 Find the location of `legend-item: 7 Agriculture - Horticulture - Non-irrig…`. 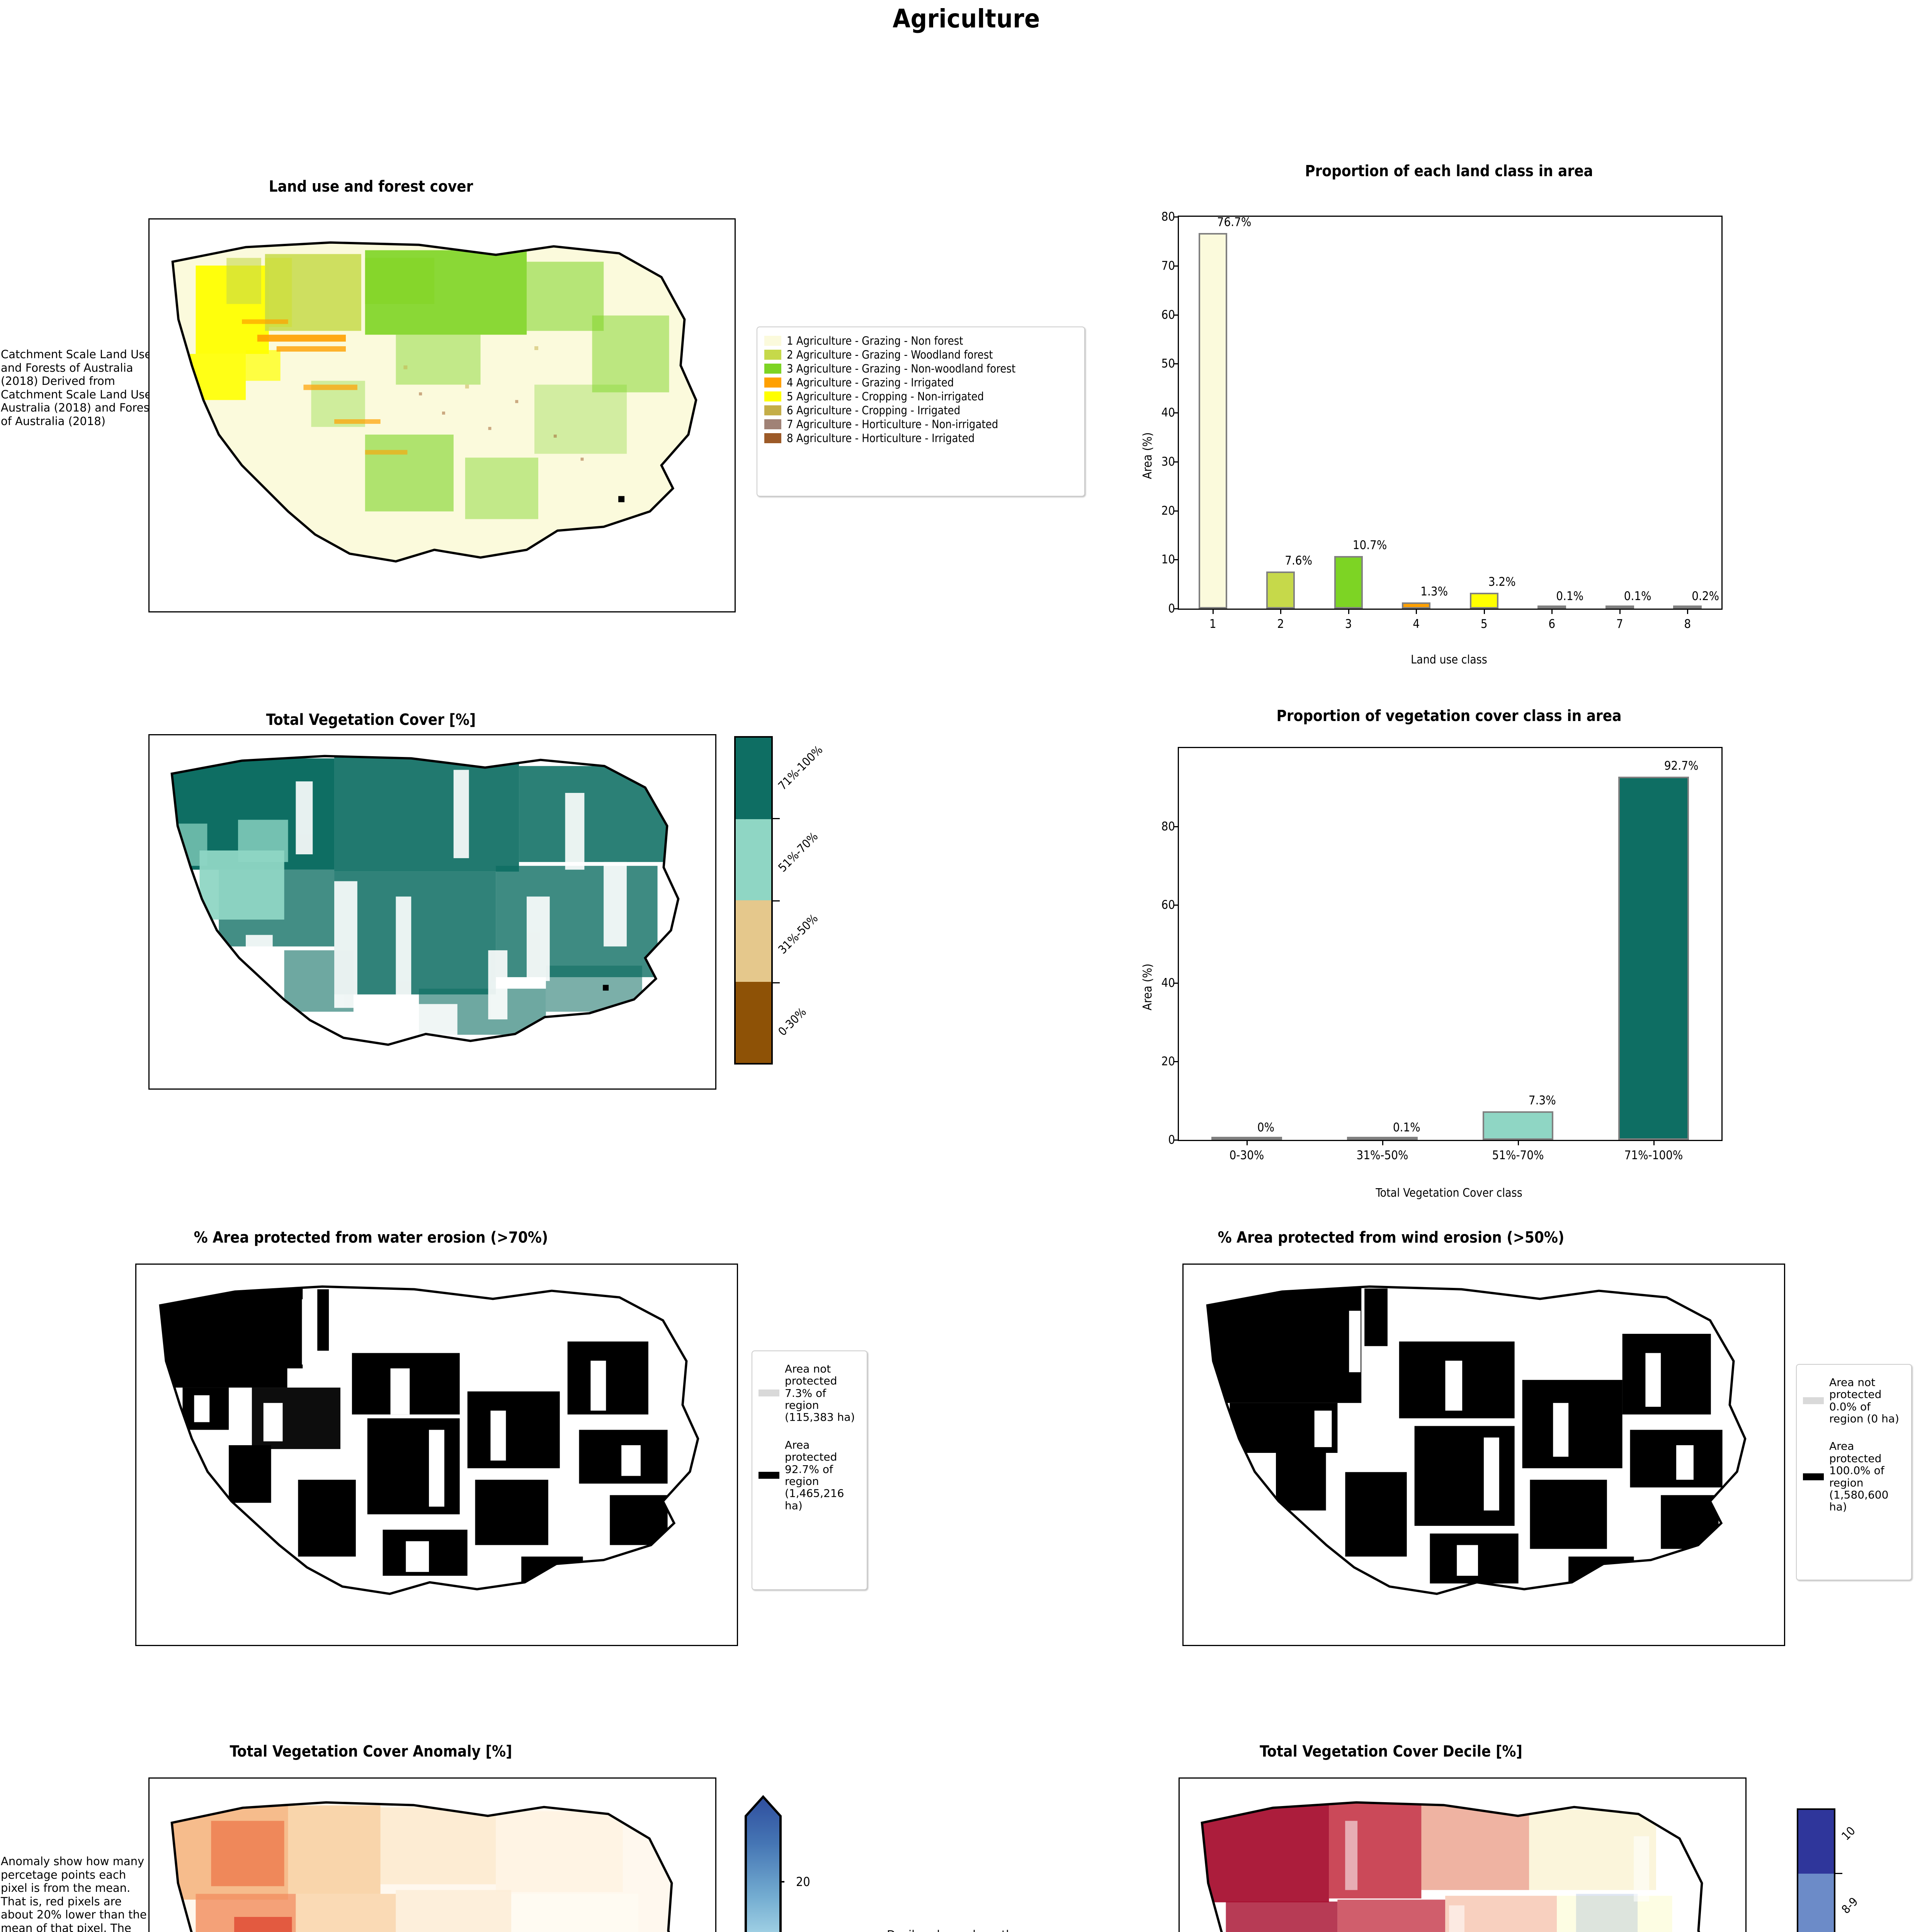

legend-item: 7 Agriculture - Horticulture - Non-irrig… is located at coordinates (921, 425).